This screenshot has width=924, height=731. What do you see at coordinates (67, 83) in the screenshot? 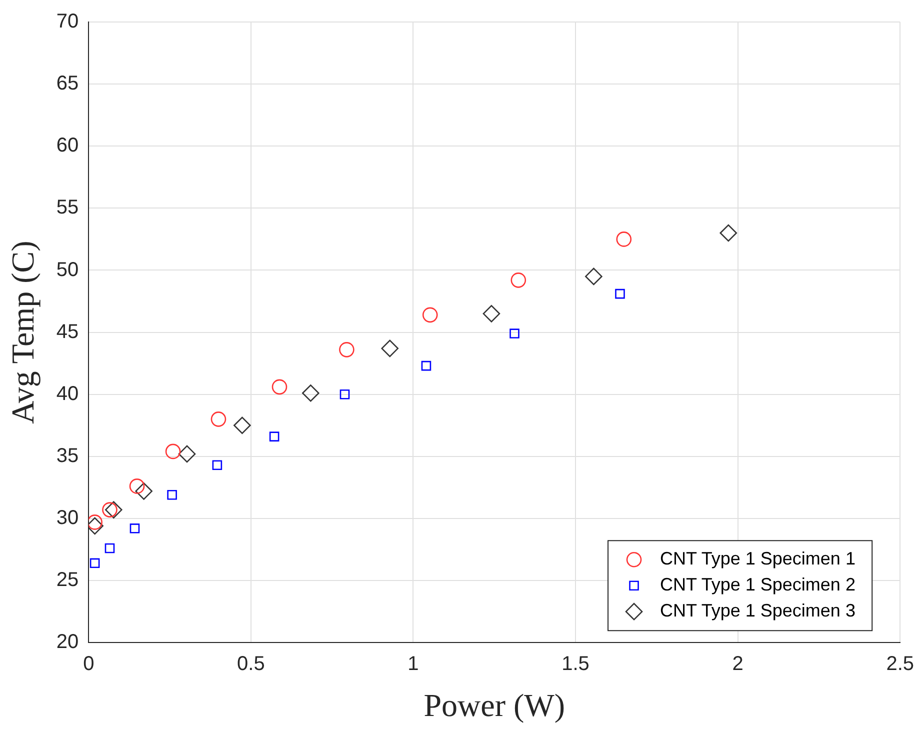
I see `y-tick-label: 65` at bounding box center [67, 83].